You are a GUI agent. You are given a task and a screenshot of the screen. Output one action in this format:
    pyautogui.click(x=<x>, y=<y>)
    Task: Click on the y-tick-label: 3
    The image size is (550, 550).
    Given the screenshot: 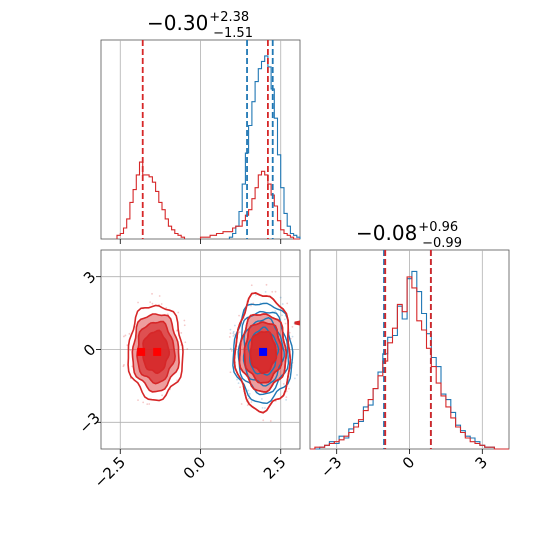 What is the action you would take?
    pyautogui.click(x=89, y=277)
    